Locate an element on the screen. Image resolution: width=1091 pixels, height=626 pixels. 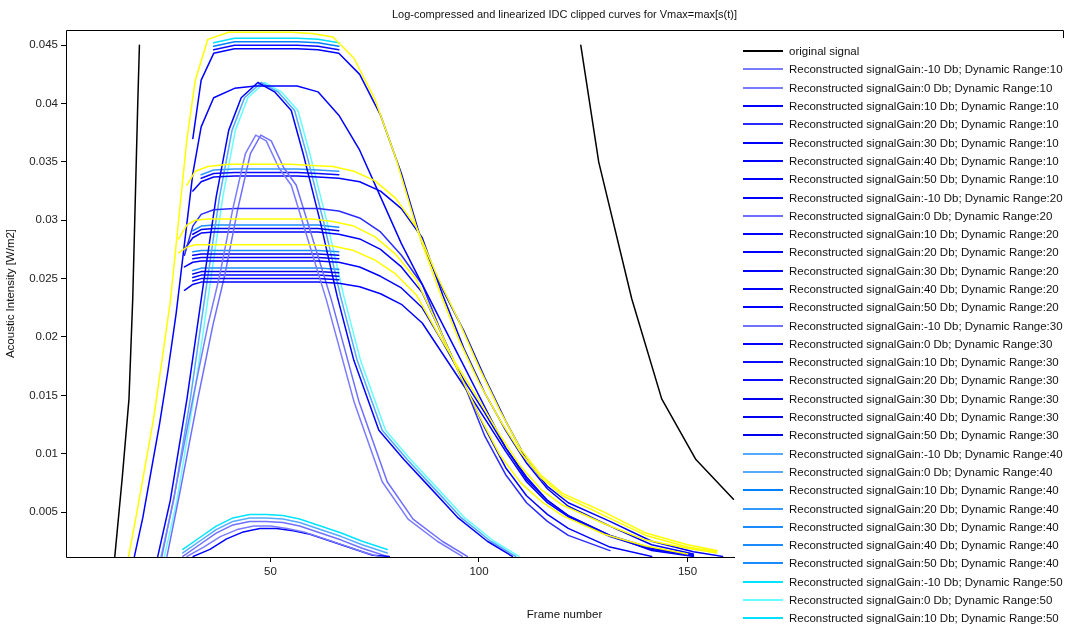
legend-label: Reconstructed signalGain:10 Db; Dynamic Range:10 is located at coordinates (924, 106).